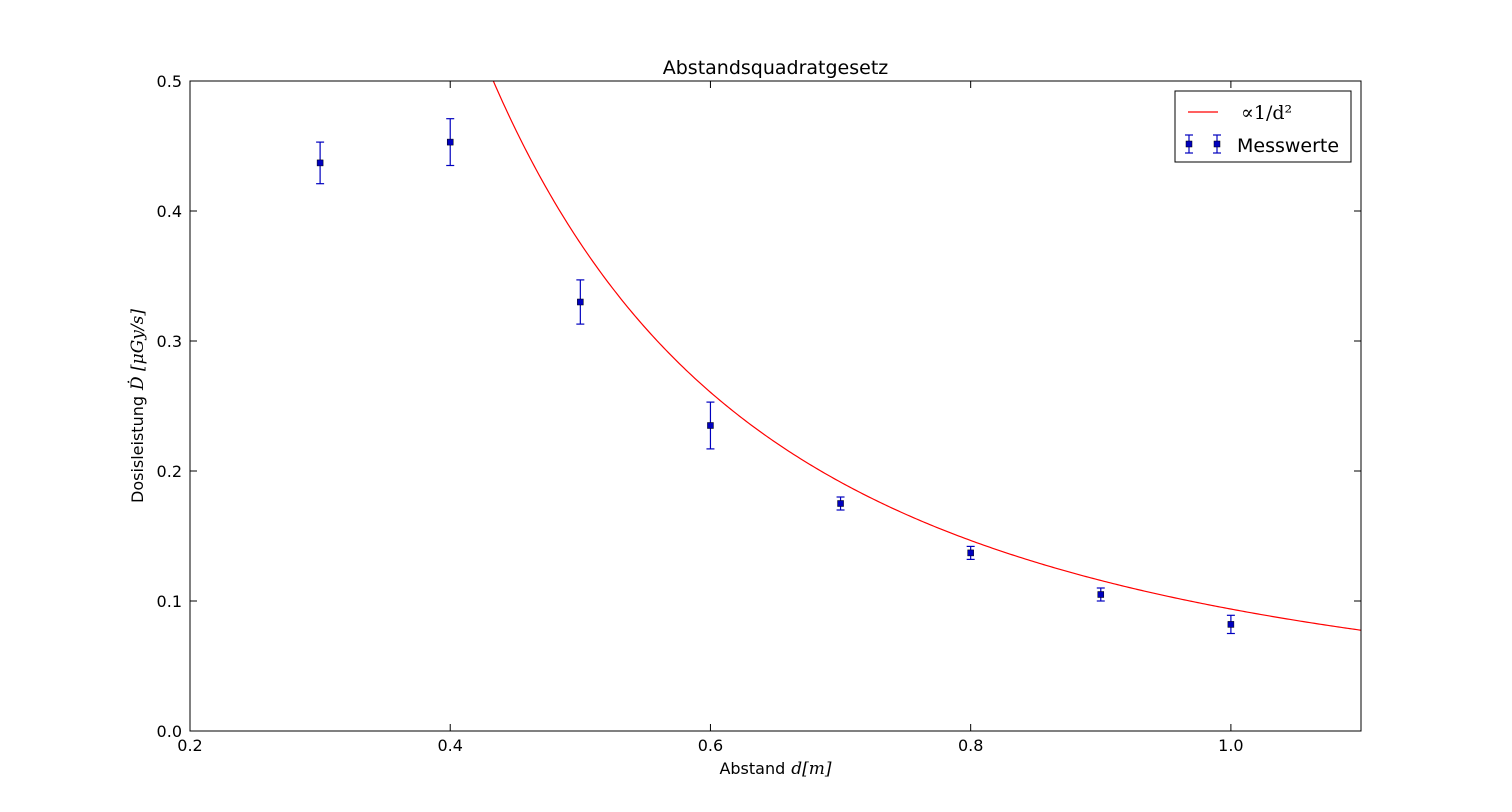  Describe the element at coordinates (169, 81) in the screenshot. I see `y-tick-label: 0.5` at that location.